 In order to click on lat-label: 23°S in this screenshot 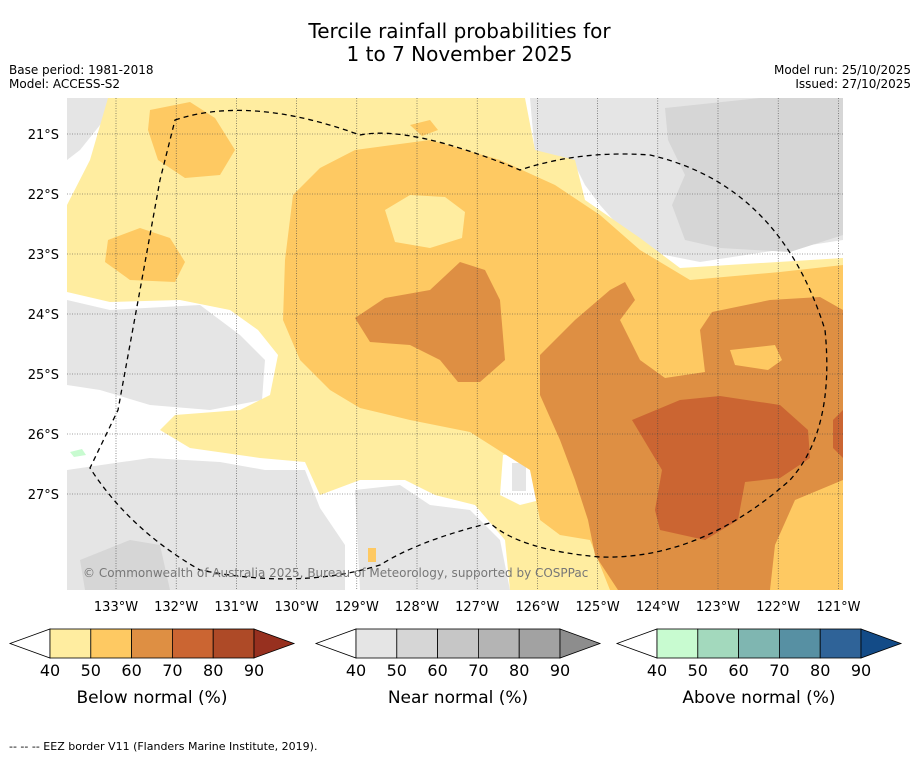, I will do `click(43, 255)`.